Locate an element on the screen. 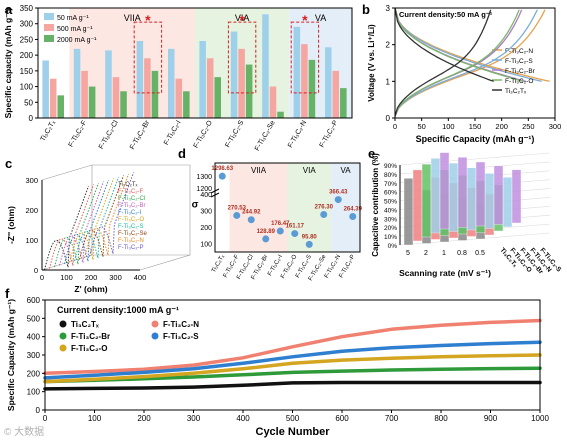  x-axis-label: Specific Capacity (mAh g⁻¹) is located at coordinates (475, 139).